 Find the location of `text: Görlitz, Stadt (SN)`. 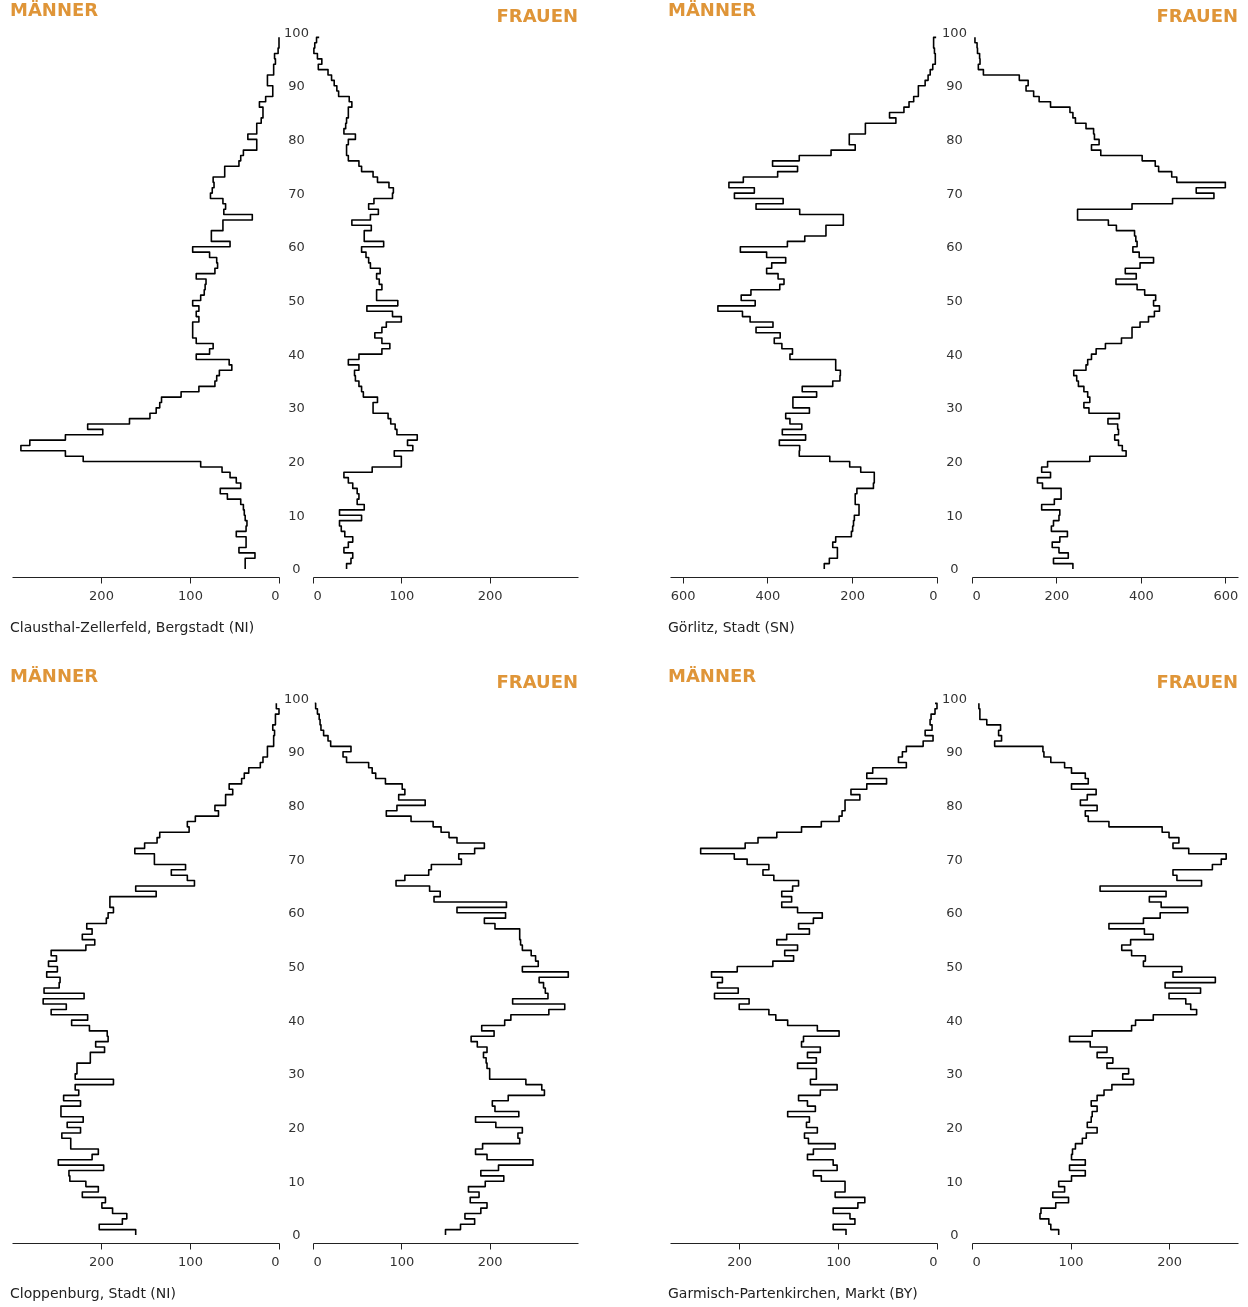

text: Görlitz, Stadt (SN) is located at coordinates (731, 627).